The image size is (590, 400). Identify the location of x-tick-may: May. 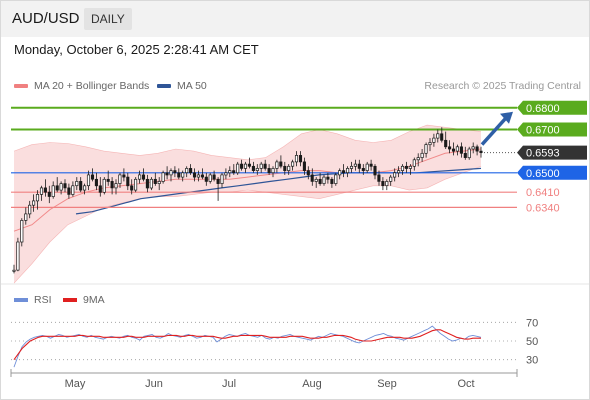
(75, 384).